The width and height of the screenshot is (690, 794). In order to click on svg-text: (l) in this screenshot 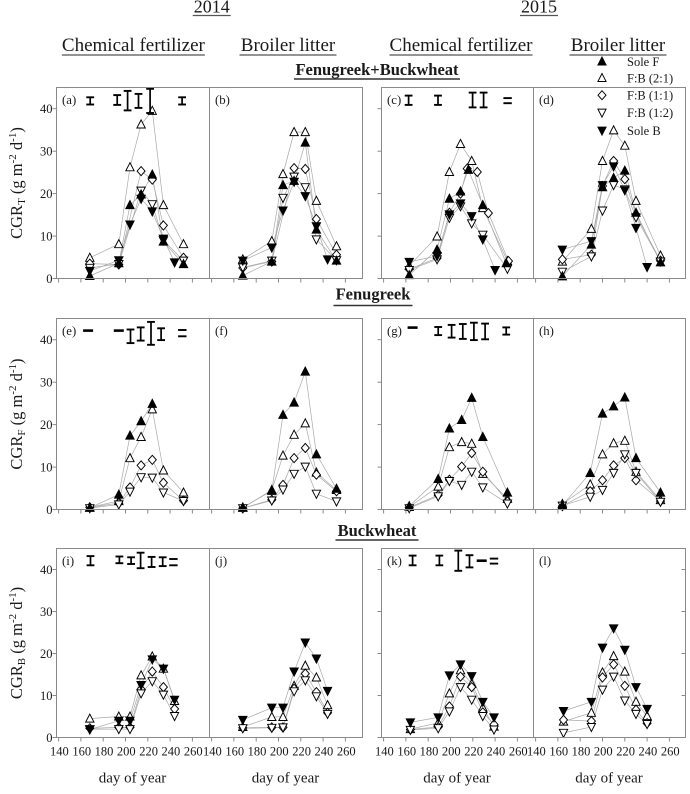, I will do `click(545, 561)`.